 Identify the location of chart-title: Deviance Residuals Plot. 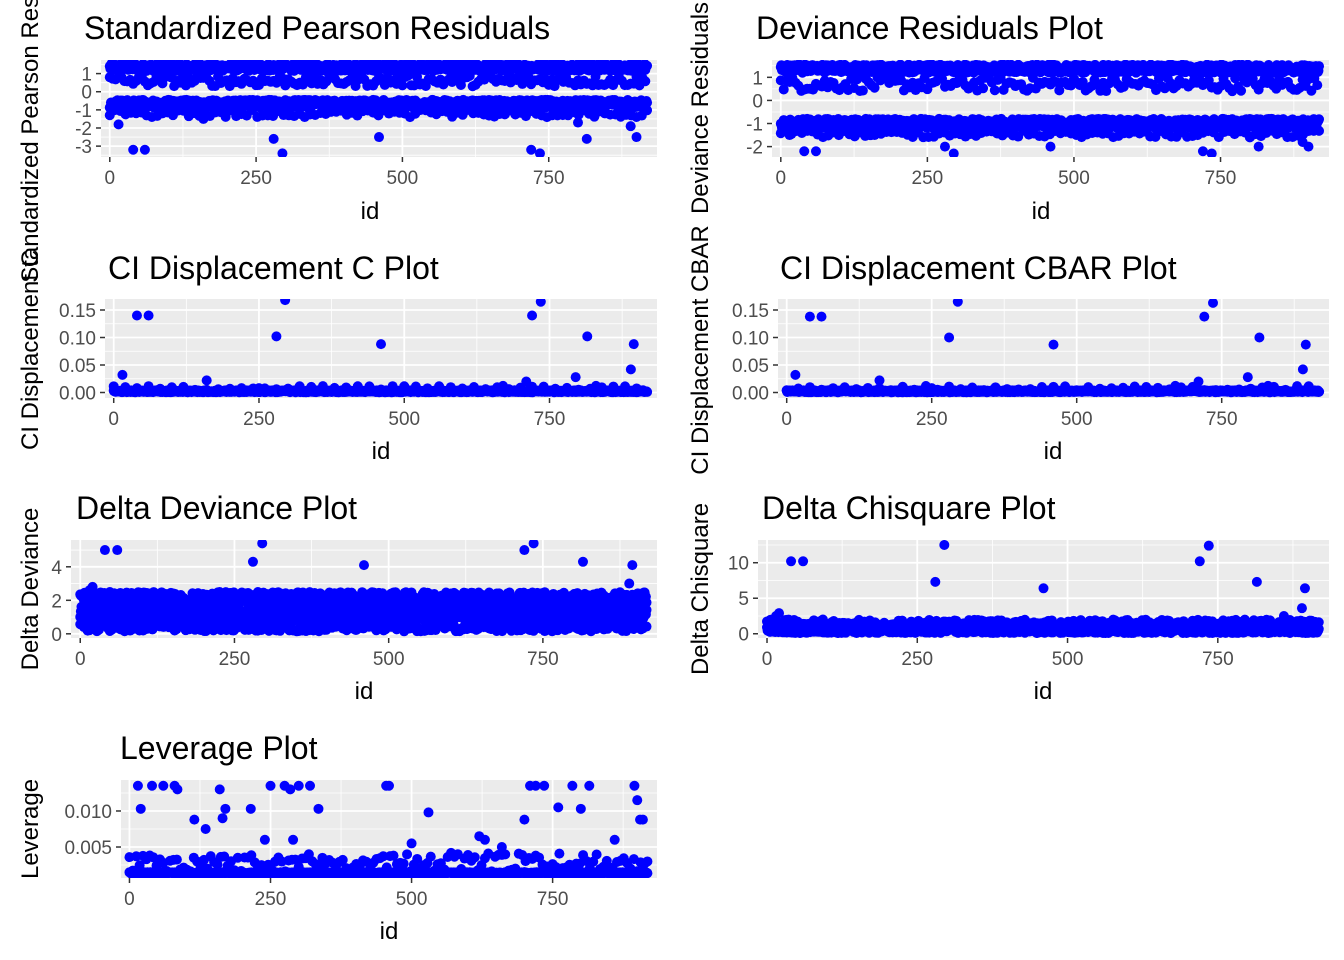
(929, 28).